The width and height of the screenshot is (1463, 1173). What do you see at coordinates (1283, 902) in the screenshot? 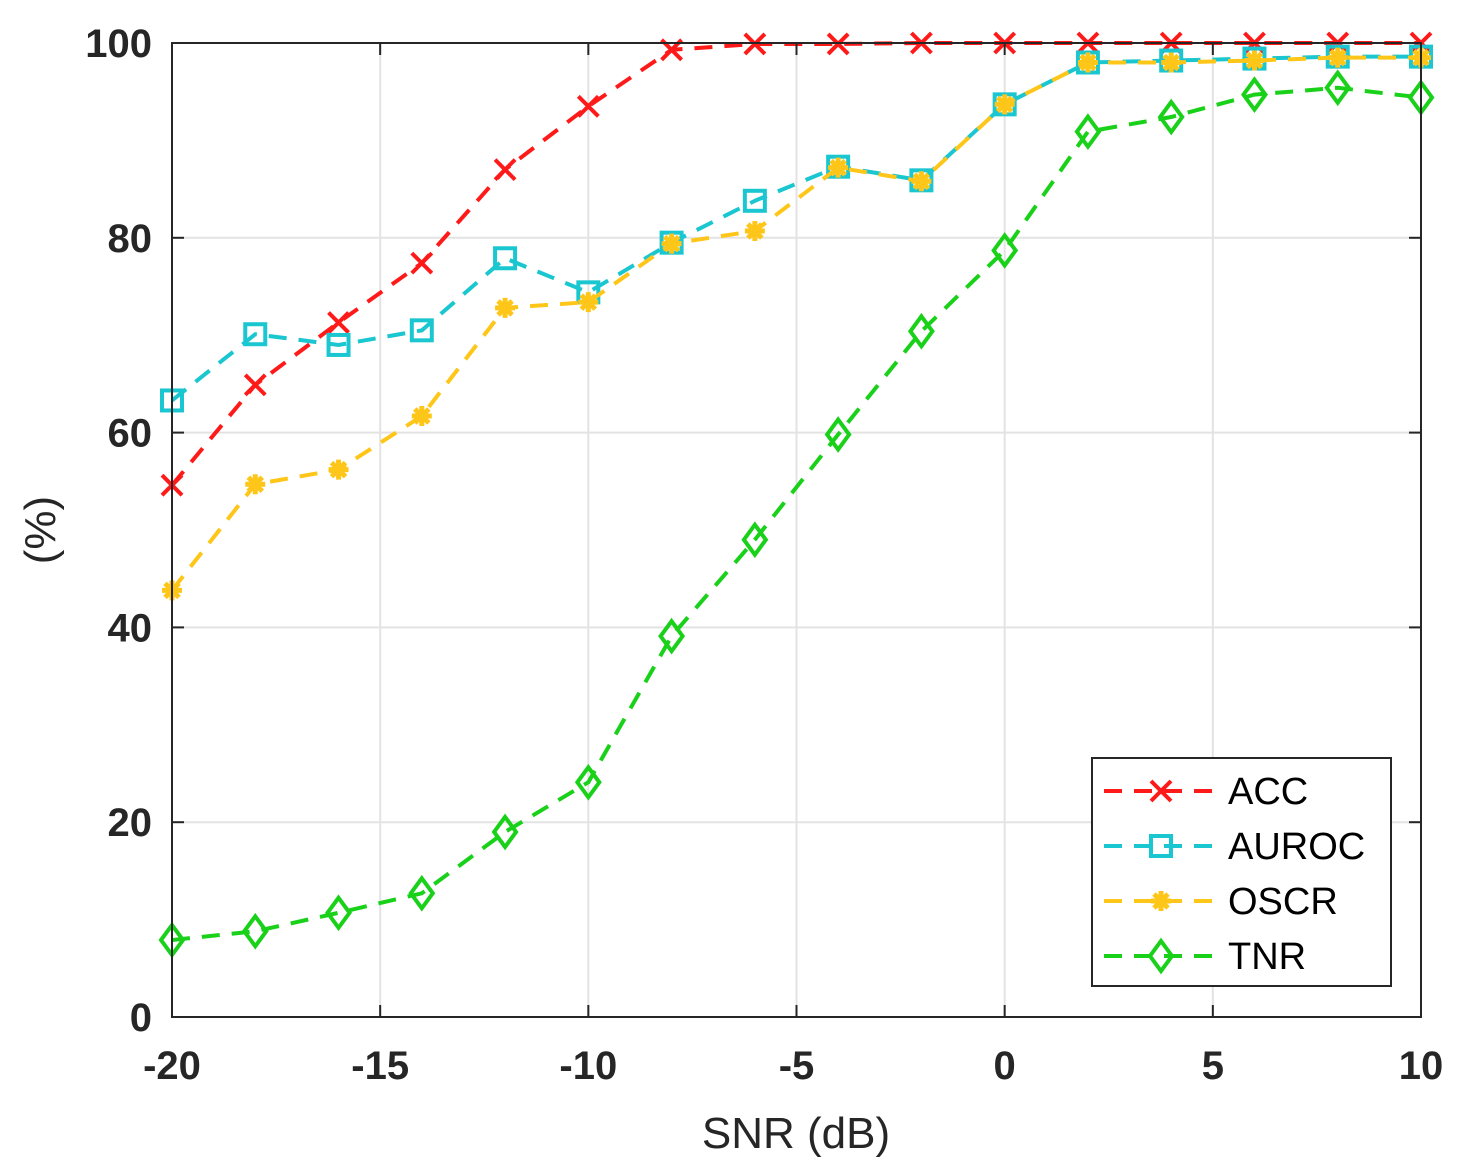
I see `legend-label: OSCR` at bounding box center [1283, 902].